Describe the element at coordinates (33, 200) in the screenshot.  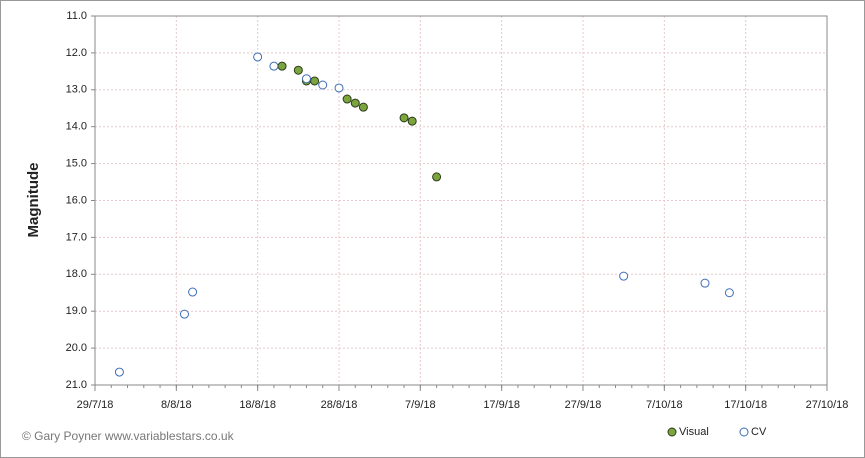
I see `y-axis-label: Magnitude` at that location.